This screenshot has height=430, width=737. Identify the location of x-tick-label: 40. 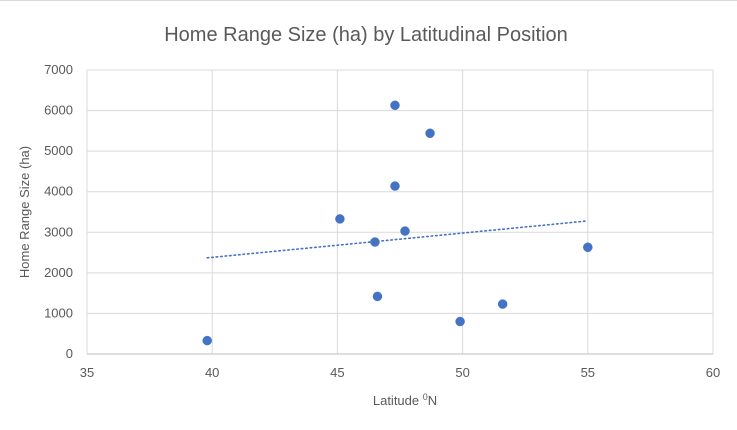
(212, 372).